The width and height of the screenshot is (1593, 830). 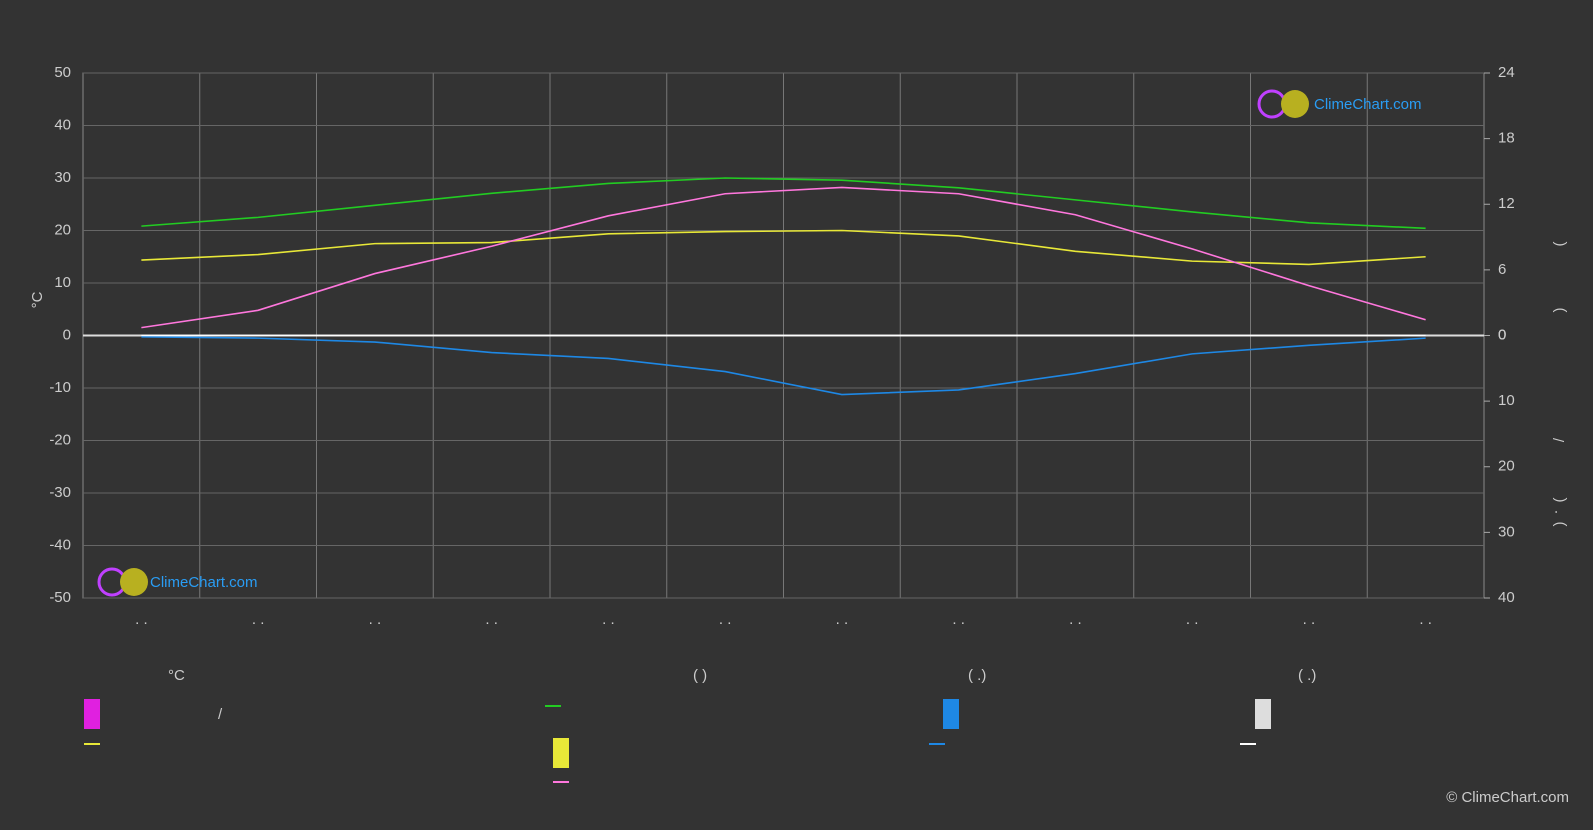 What do you see at coordinates (62, 177) in the screenshot?
I see `y-tick-label: 30` at bounding box center [62, 177].